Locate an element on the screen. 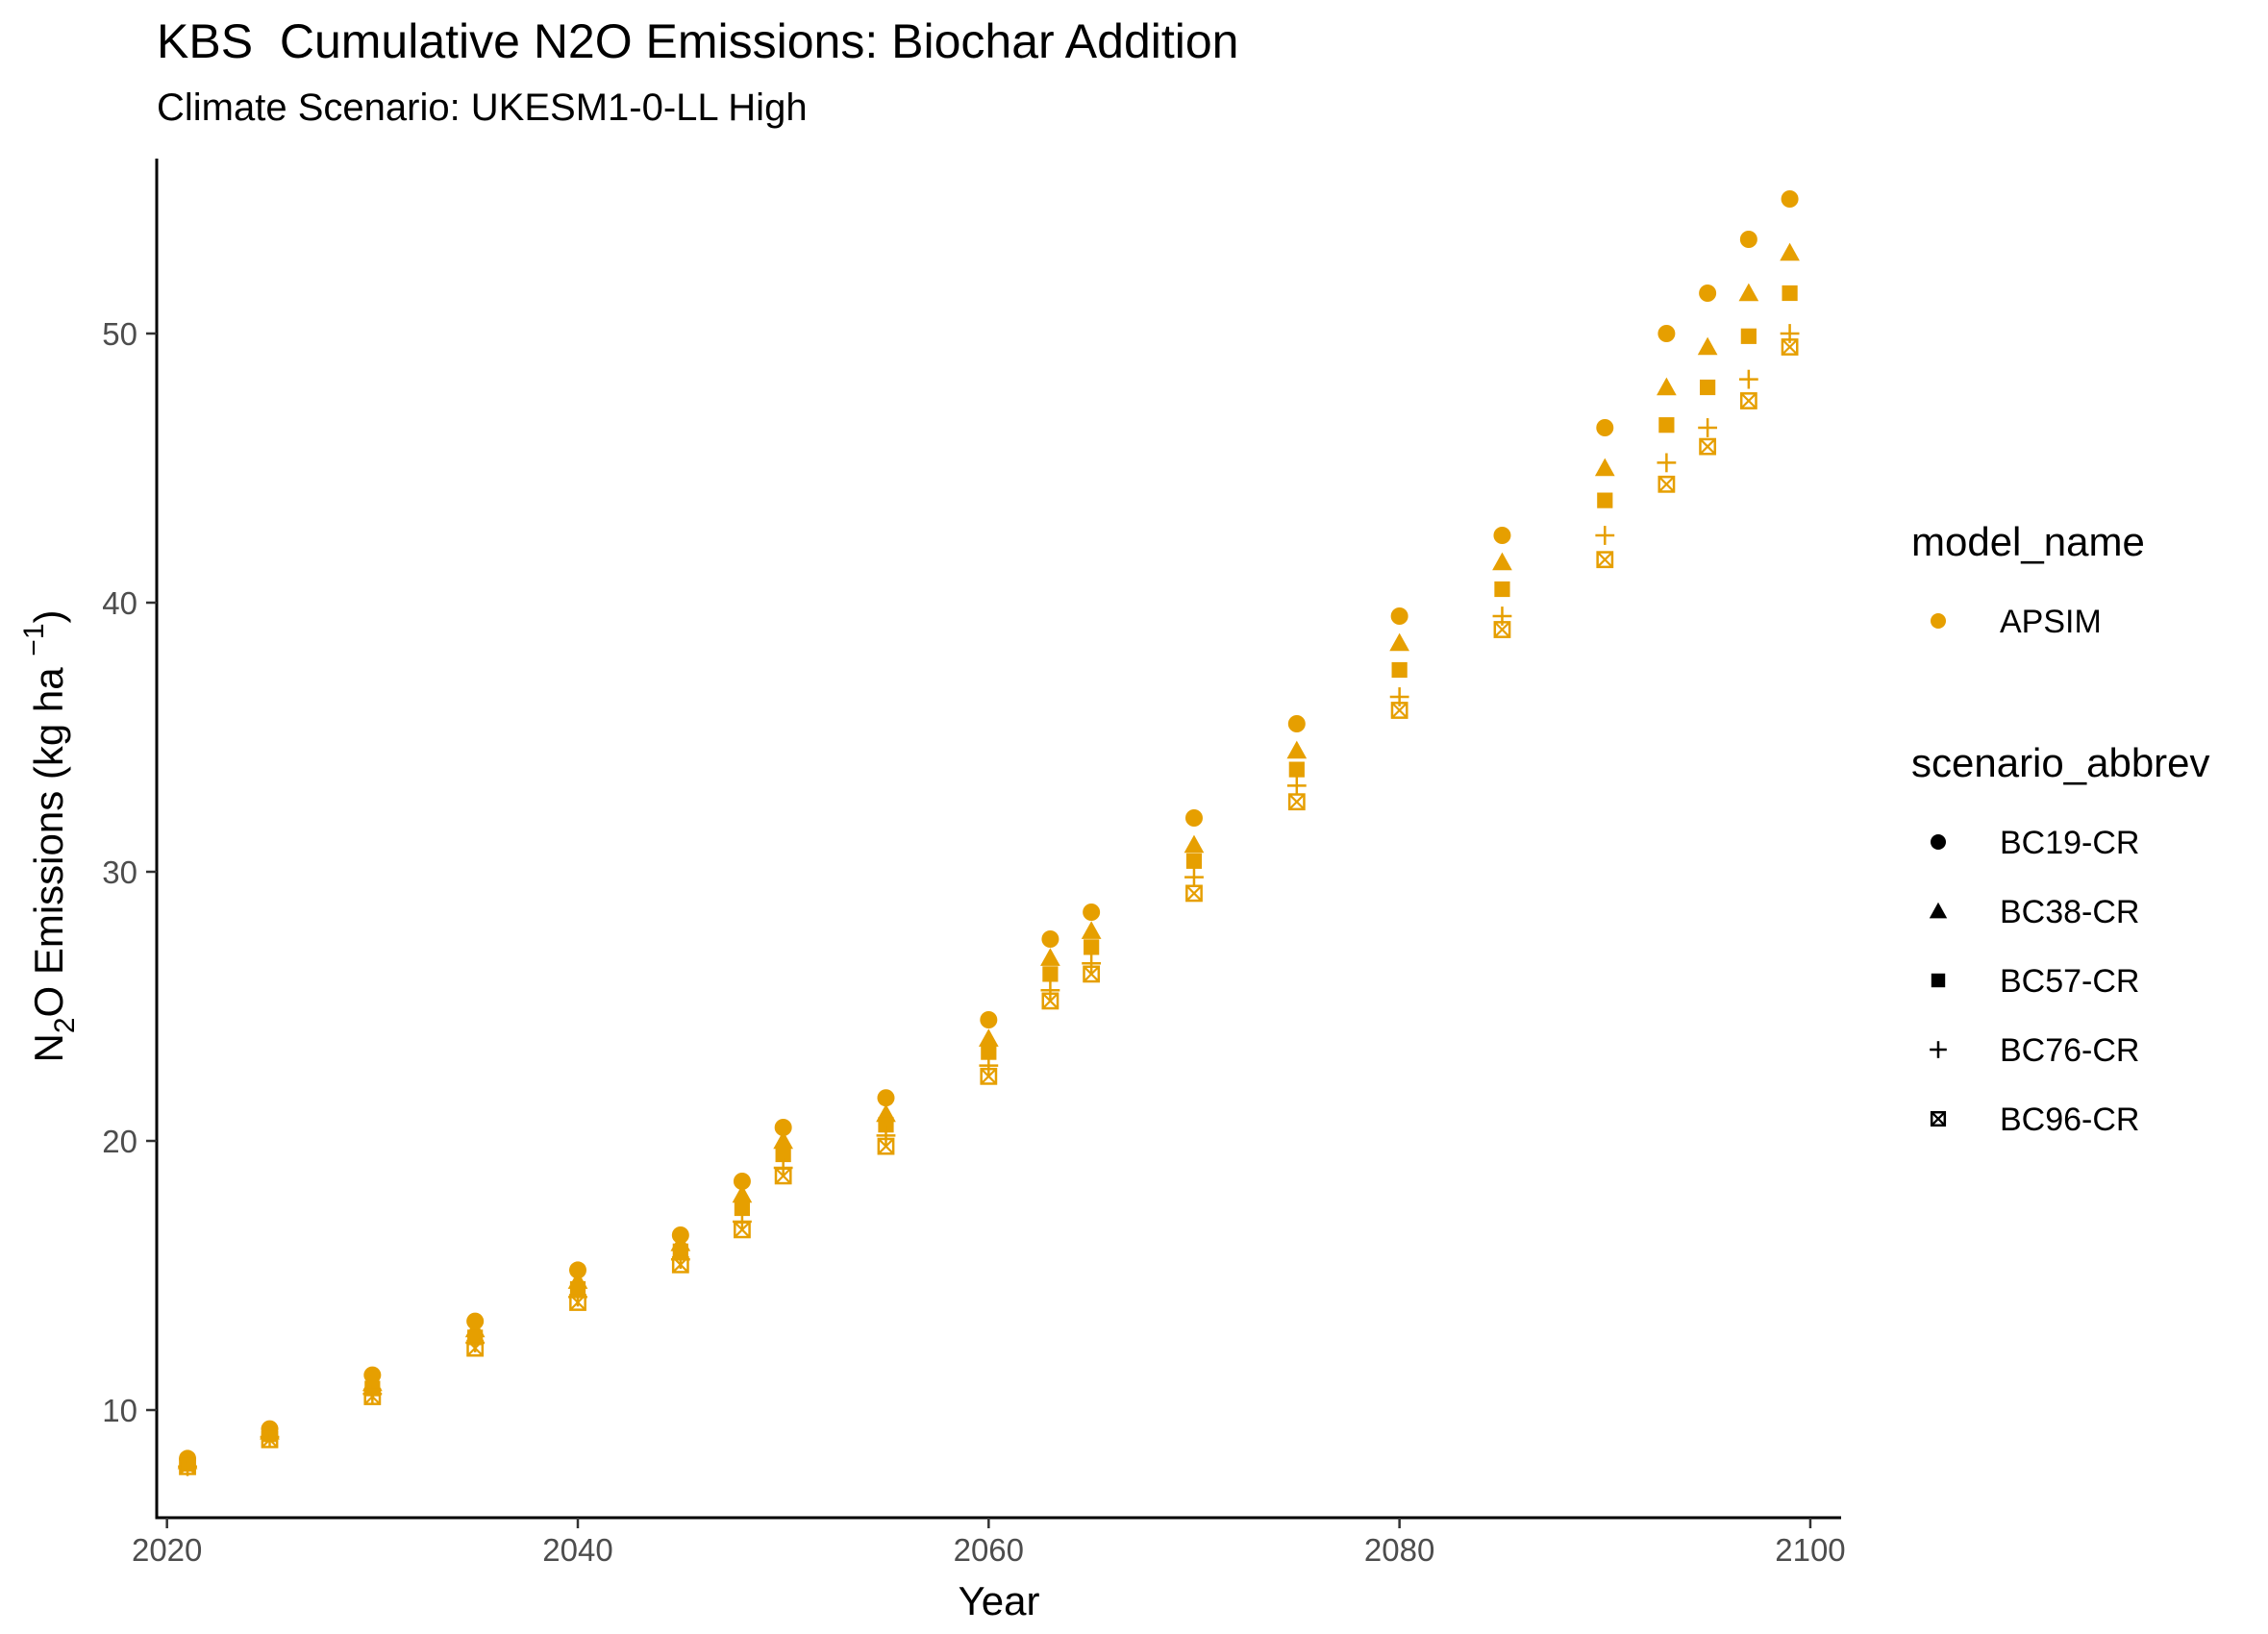 Image resolution: width=2268 pixels, height=1634 pixels. x-ticks: 2020 2040 2060 2080 2100 is located at coordinates (989, 1543).